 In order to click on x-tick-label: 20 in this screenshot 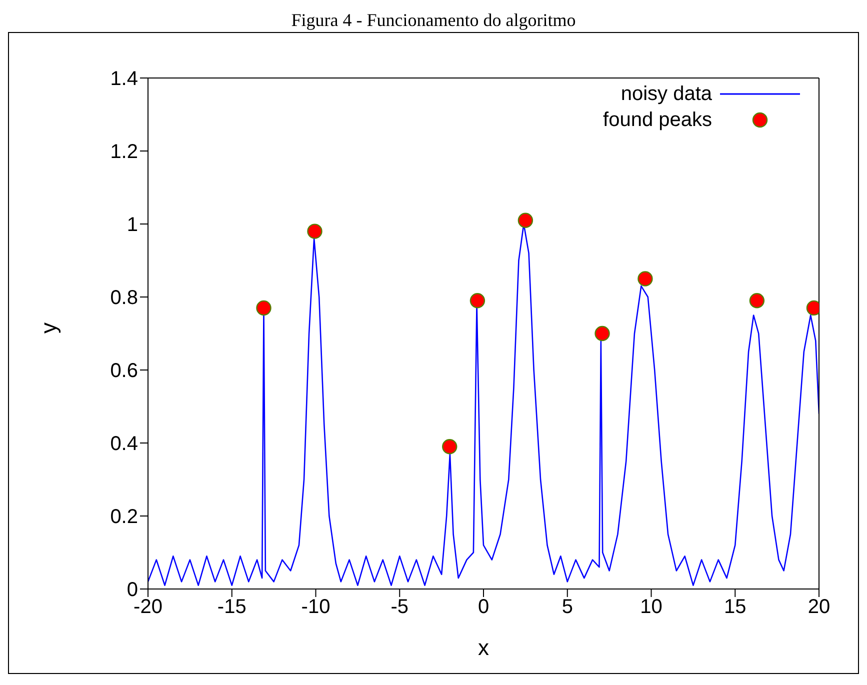, I will do `click(819, 607)`.